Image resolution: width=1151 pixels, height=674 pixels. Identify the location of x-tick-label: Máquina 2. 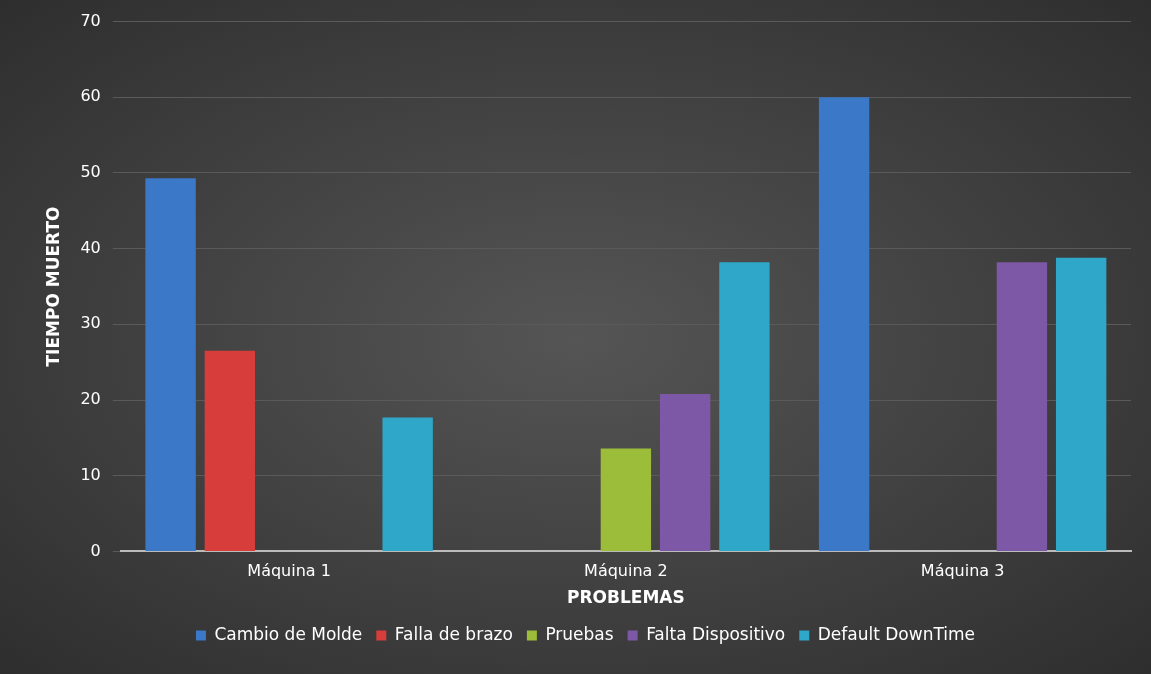
(626, 571).